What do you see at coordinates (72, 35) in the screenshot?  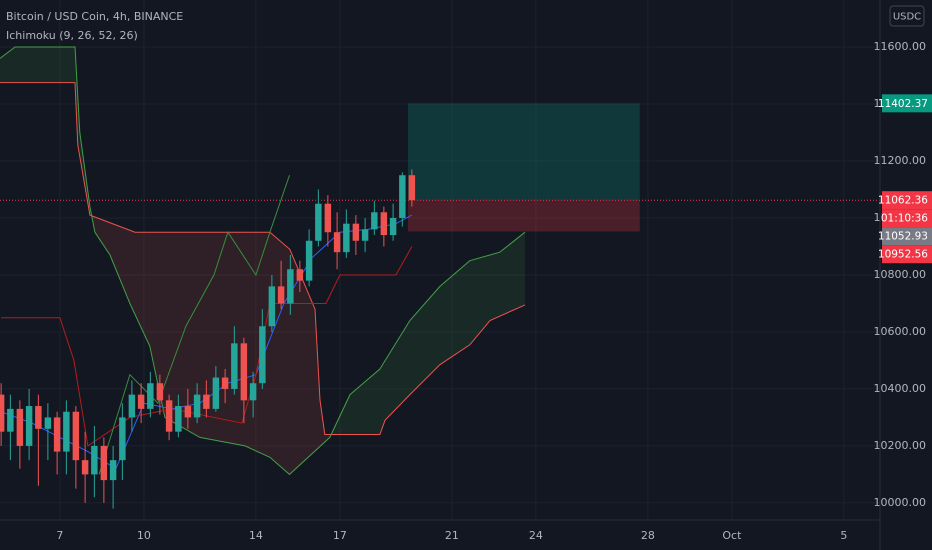 I see `indicator-legend: Ichimoku (9, 26, 52, 26)` at bounding box center [72, 35].